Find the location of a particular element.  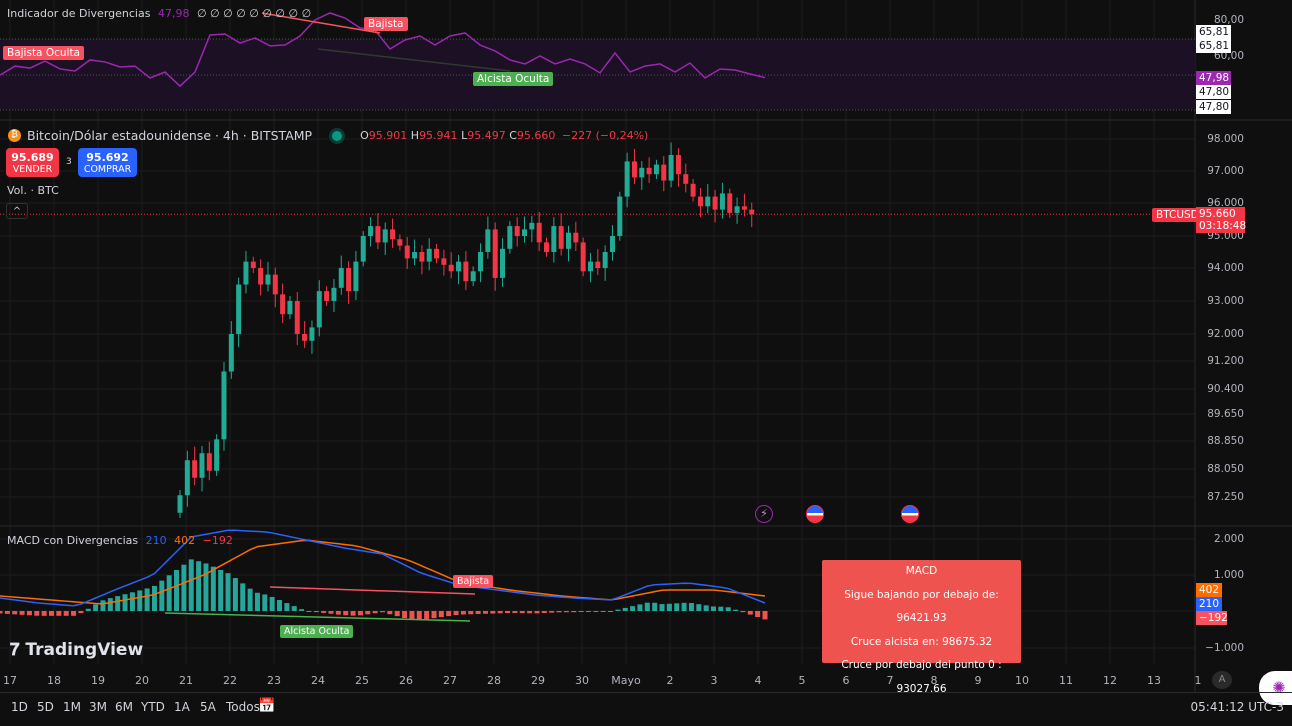

time-tick: 26 is located at coordinates (406, 680).